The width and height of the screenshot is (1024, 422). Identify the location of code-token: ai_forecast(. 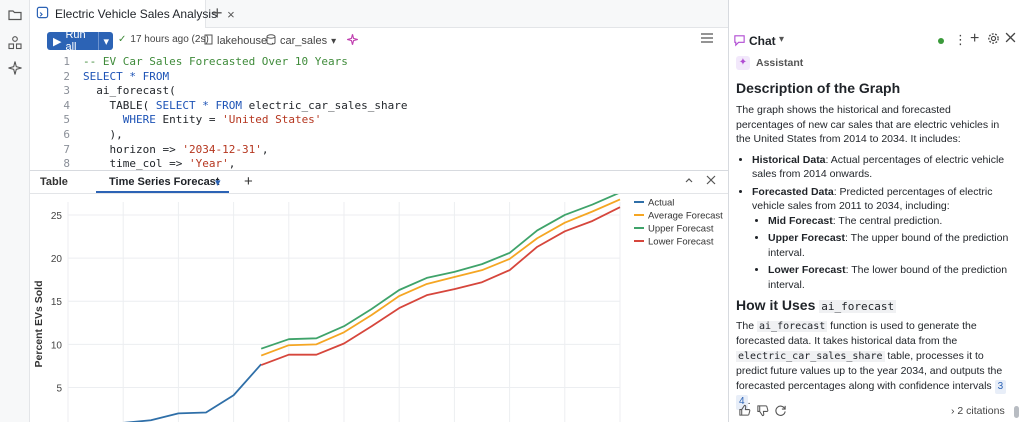
(129, 91).